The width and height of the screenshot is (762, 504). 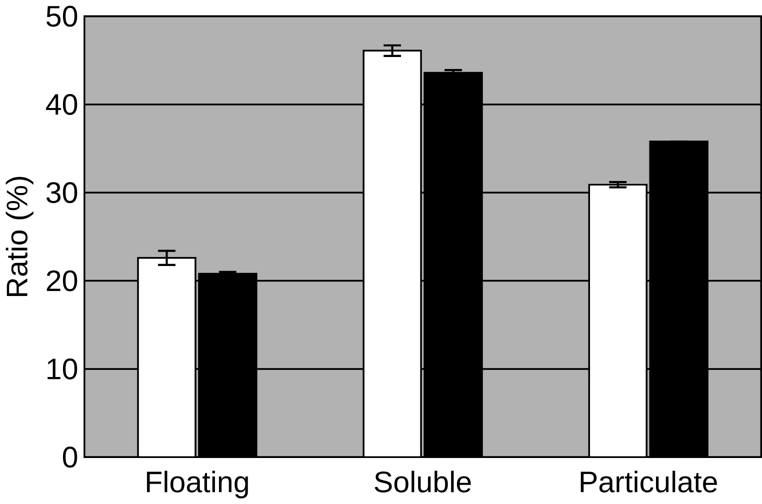 What do you see at coordinates (62, 281) in the screenshot?
I see `y-tick-label: 20` at bounding box center [62, 281].